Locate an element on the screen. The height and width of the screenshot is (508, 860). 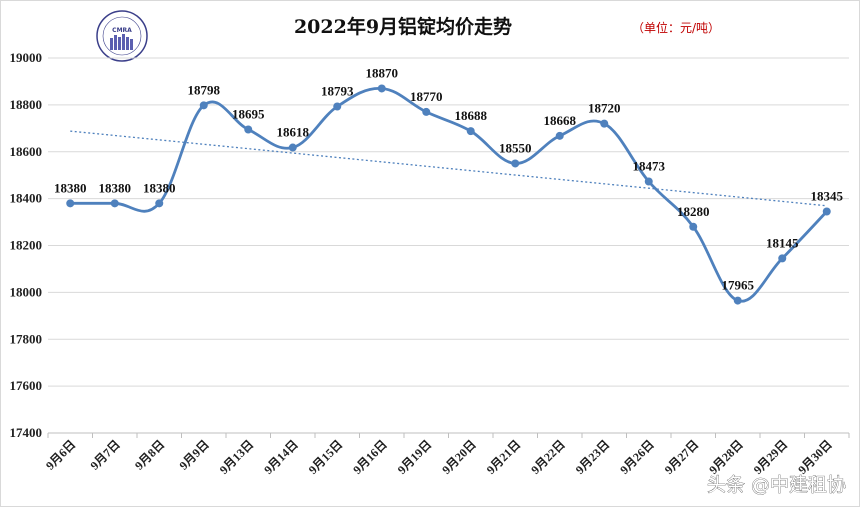
logo-text: CMRA is located at coordinates (122, 30).